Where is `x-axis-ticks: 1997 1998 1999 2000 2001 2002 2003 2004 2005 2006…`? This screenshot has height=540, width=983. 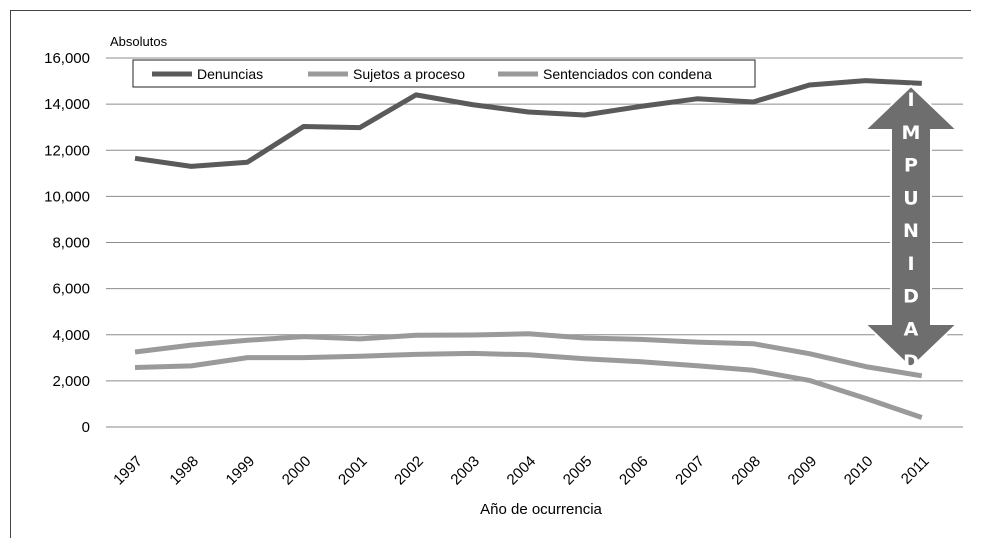
x-axis-ticks: 1997 1998 1999 2000 2001 2002 2003 2004 2005 2006… is located at coordinates (521, 471).